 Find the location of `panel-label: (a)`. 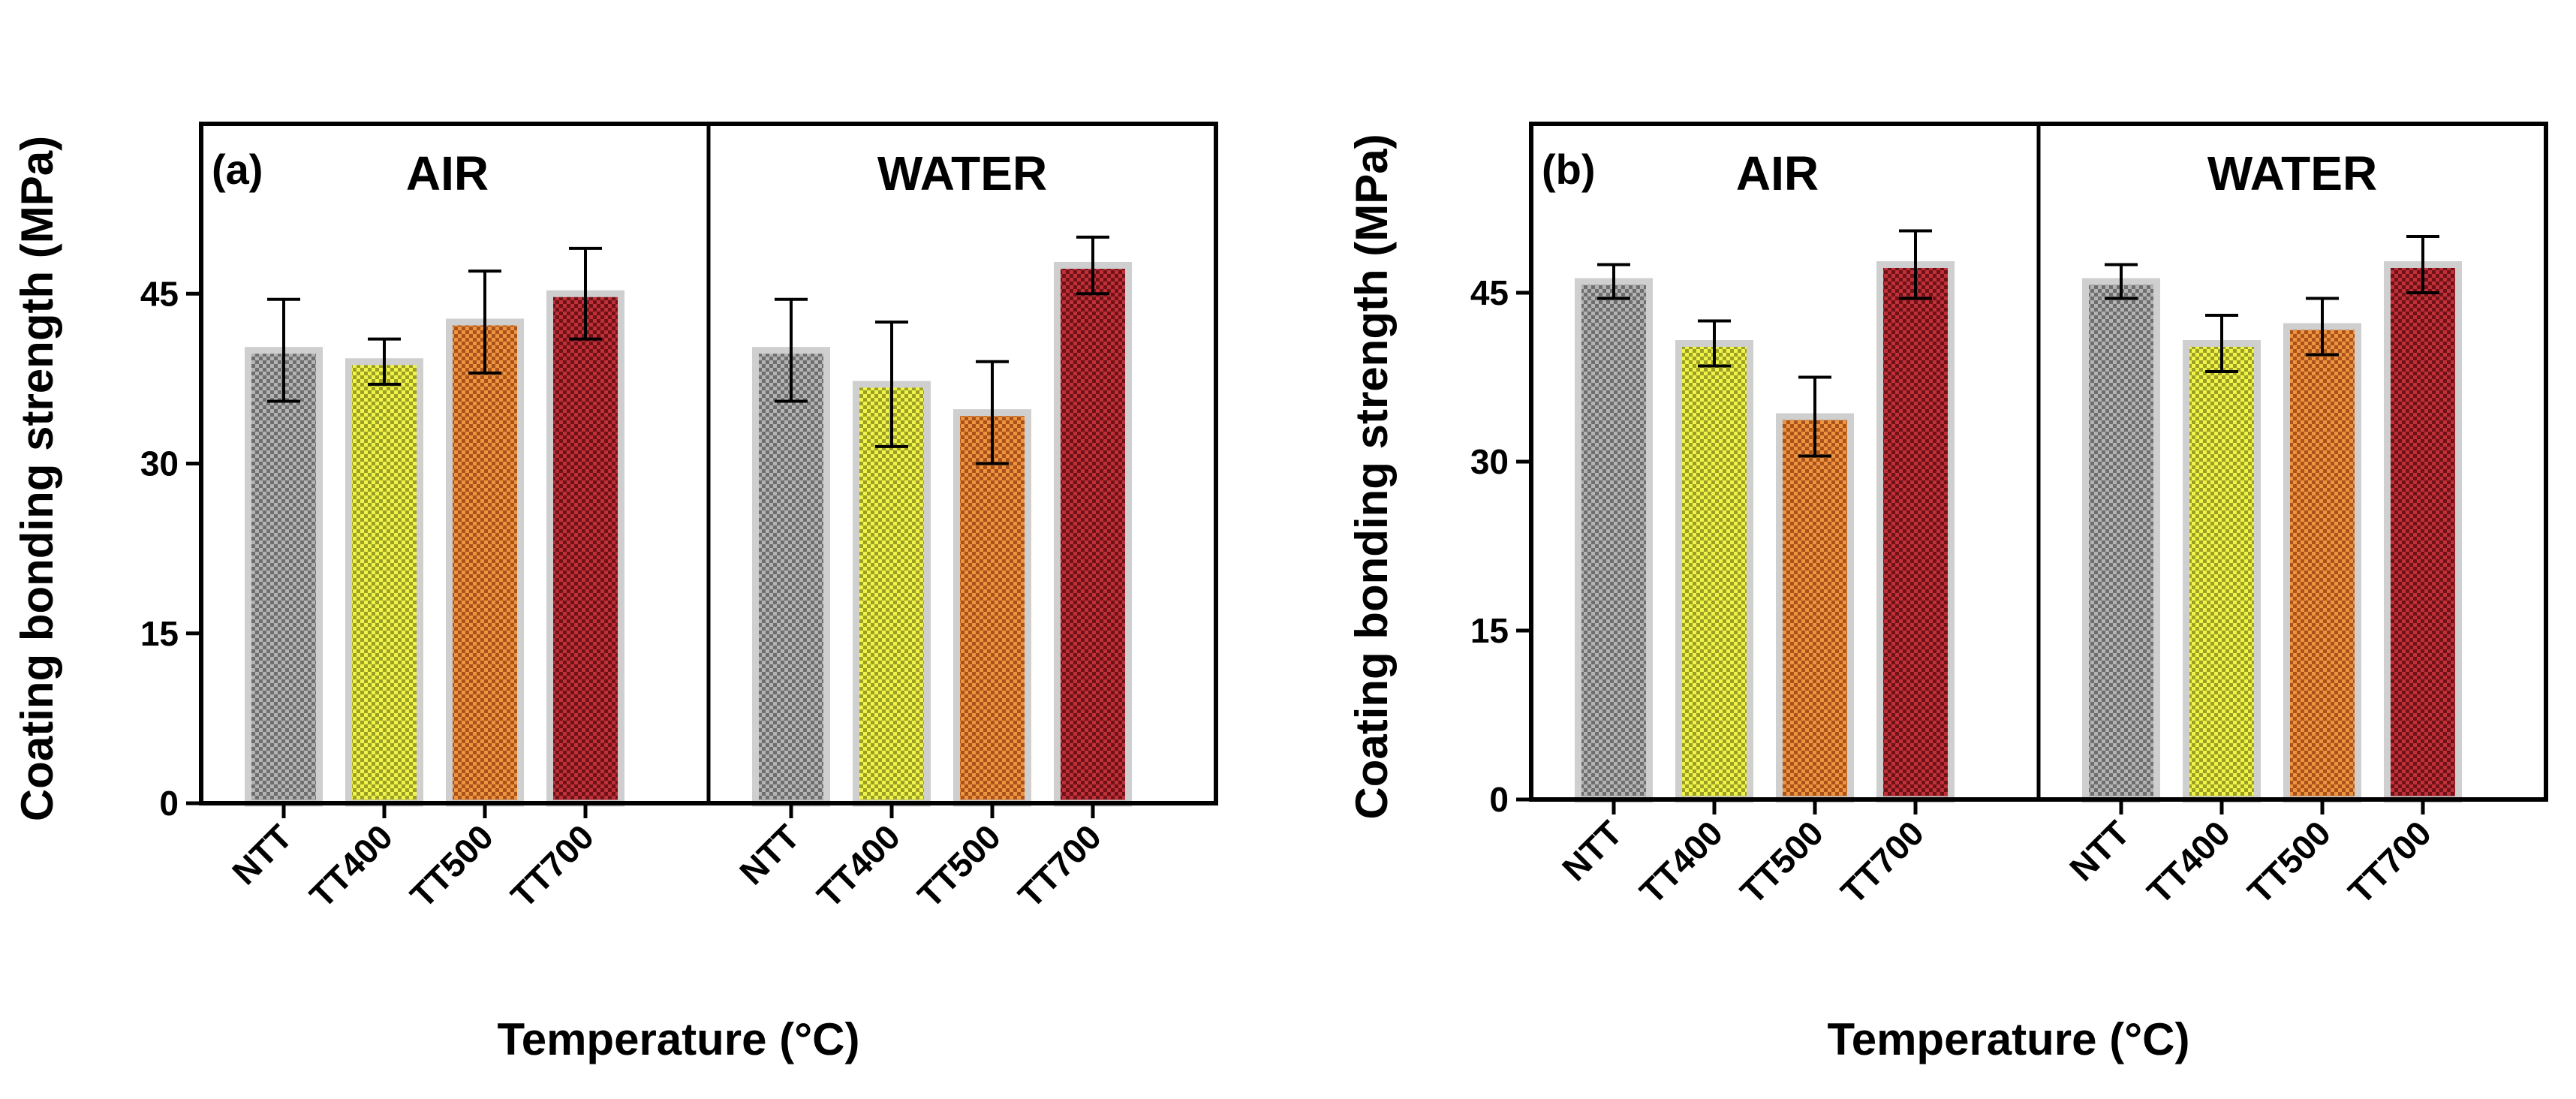

panel-label: (a) is located at coordinates (237, 169).